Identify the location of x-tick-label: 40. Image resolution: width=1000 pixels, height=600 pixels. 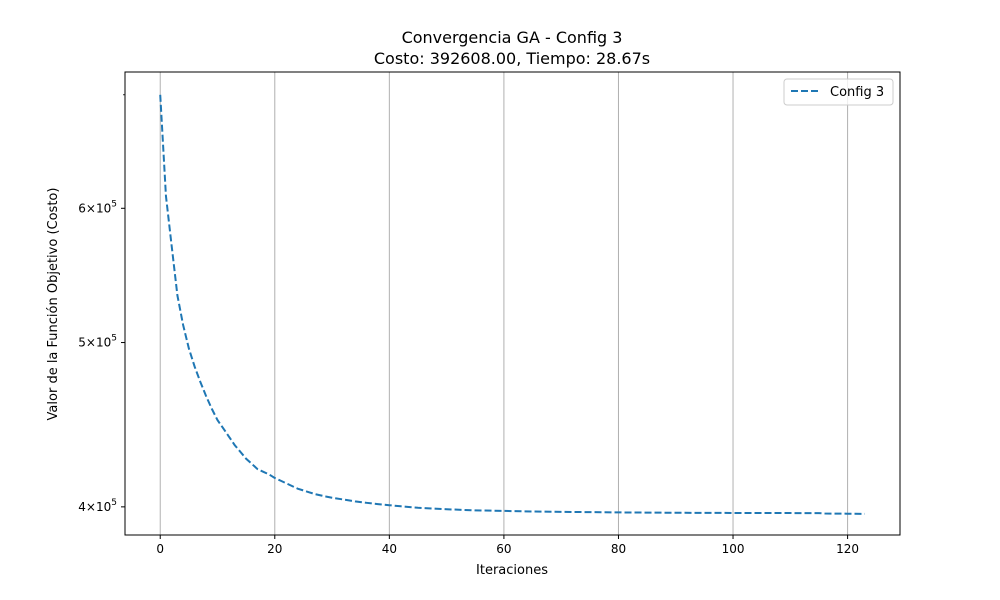
(389, 549).